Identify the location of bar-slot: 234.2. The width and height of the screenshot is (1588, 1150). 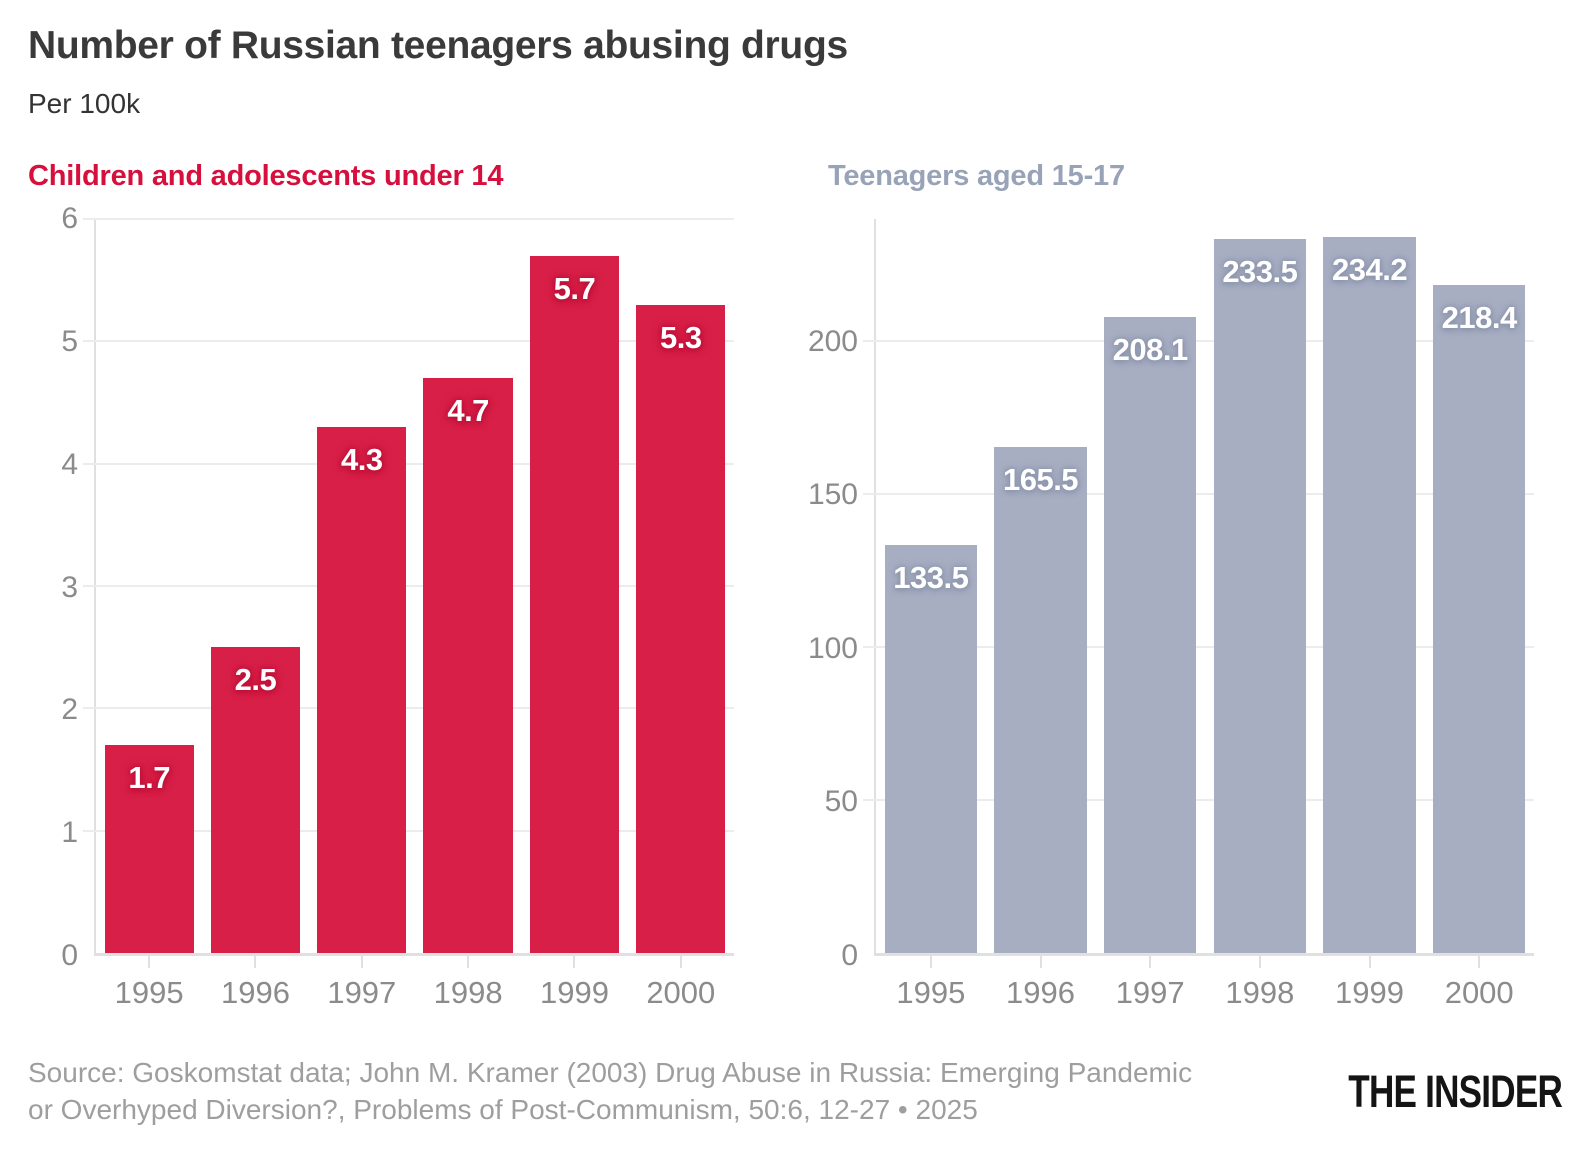
(1370, 586).